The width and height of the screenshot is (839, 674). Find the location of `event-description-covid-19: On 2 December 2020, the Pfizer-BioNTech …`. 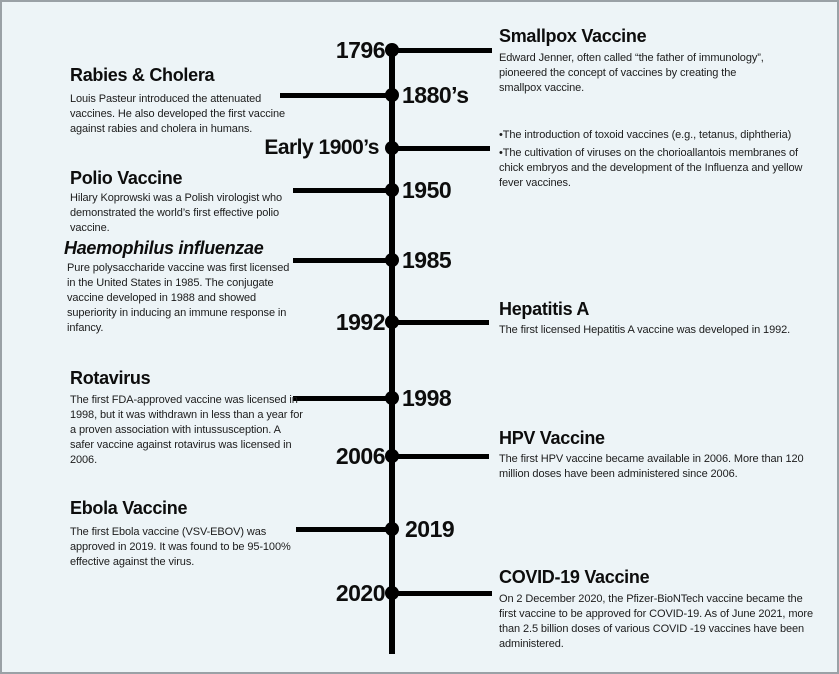

event-description-covid-19: On 2 December 2020, the Pfizer-BioNTech … is located at coordinates (656, 621).